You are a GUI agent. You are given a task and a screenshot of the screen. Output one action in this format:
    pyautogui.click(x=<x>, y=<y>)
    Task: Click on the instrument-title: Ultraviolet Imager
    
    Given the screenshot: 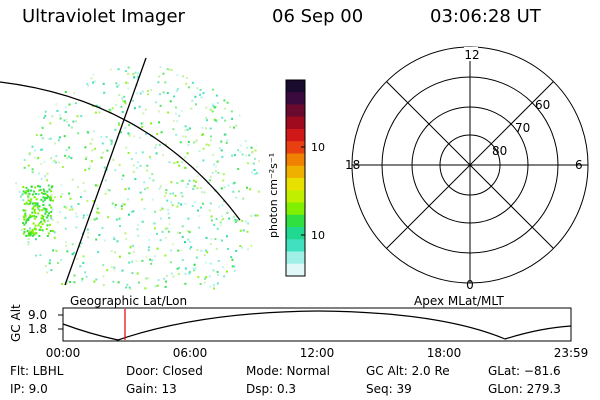 What is the action you would take?
    pyautogui.click(x=103, y=16)
    